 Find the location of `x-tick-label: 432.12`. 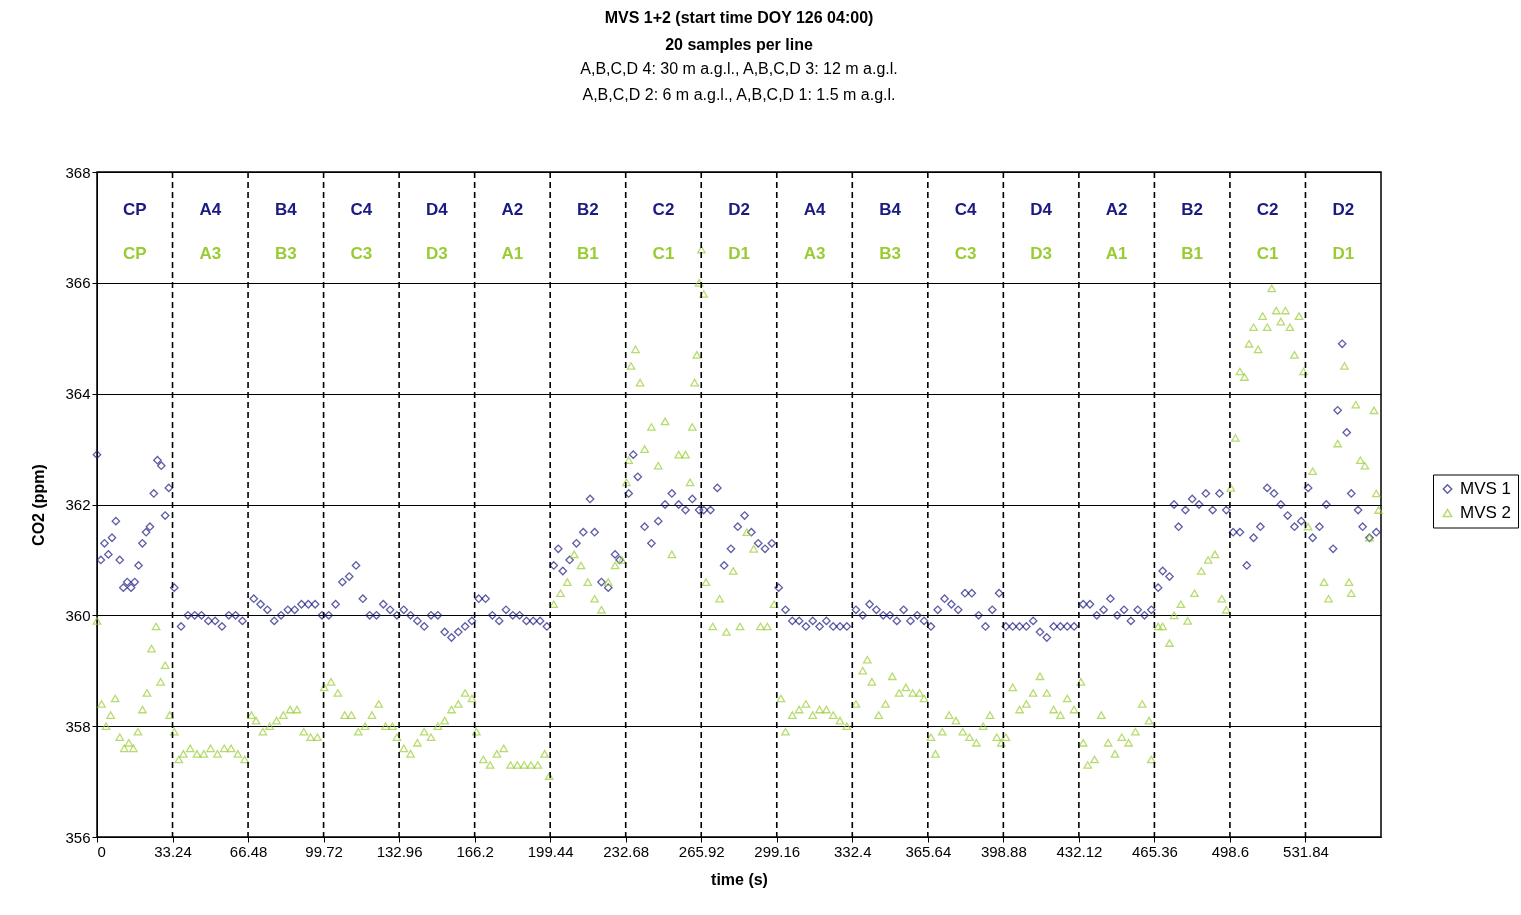

x-tick-label: 432.12 is located at coordinates (1079, 851).